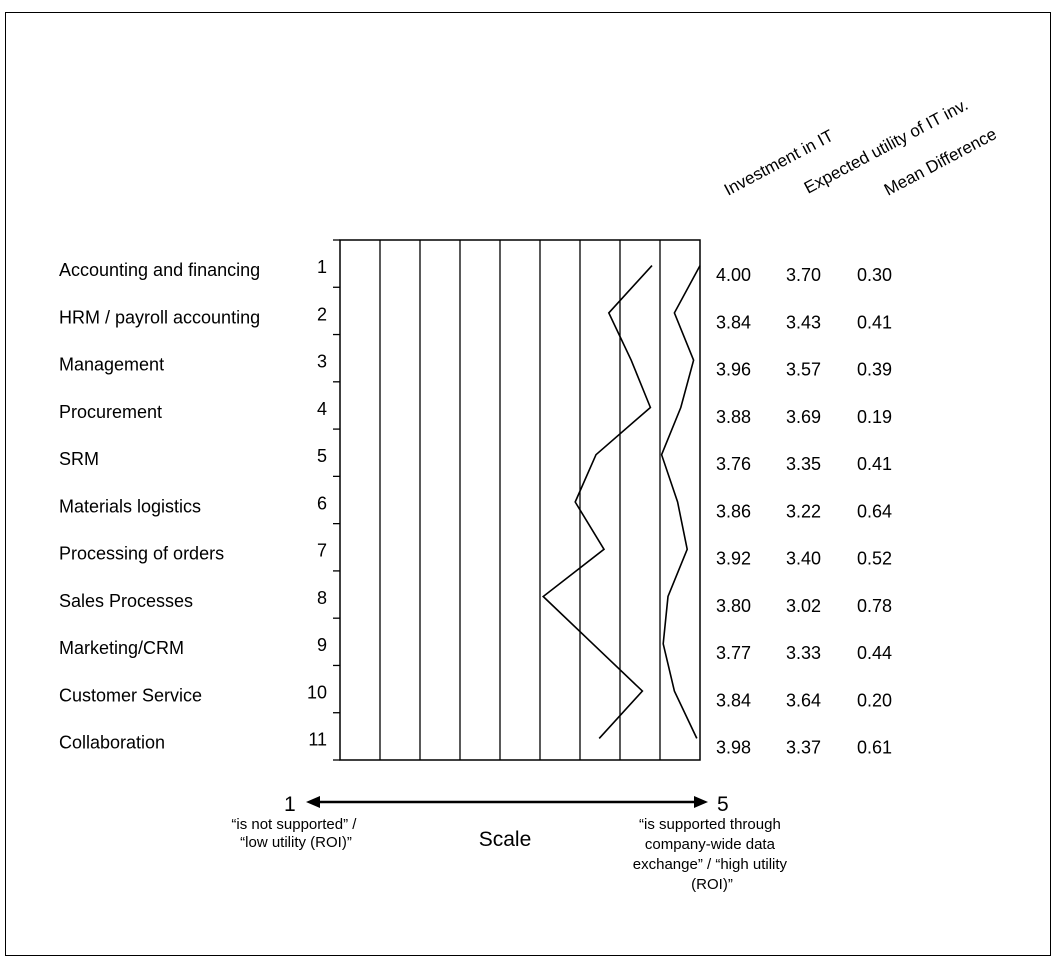 The height and width of the screenshot is (959, 1054). Describe the element at coordinates (505, 839) in the screenshot. I see `scale-title: Scale` at that location.